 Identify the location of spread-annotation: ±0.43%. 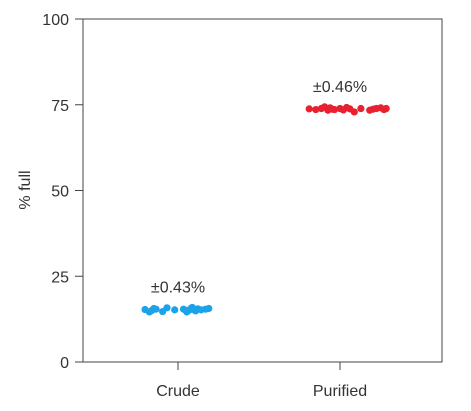
(178, 287).